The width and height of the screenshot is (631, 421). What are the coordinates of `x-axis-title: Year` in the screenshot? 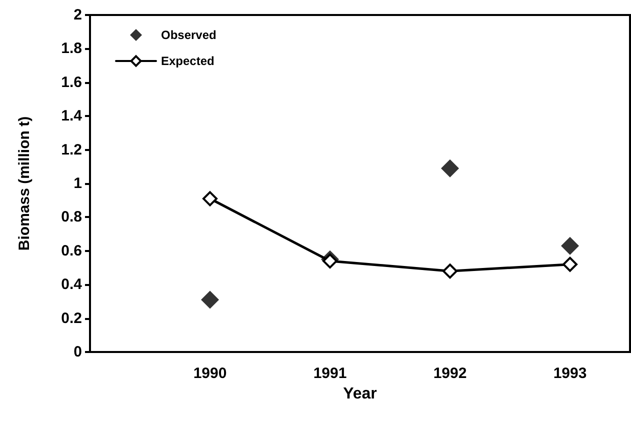 It's located at (360, 393).